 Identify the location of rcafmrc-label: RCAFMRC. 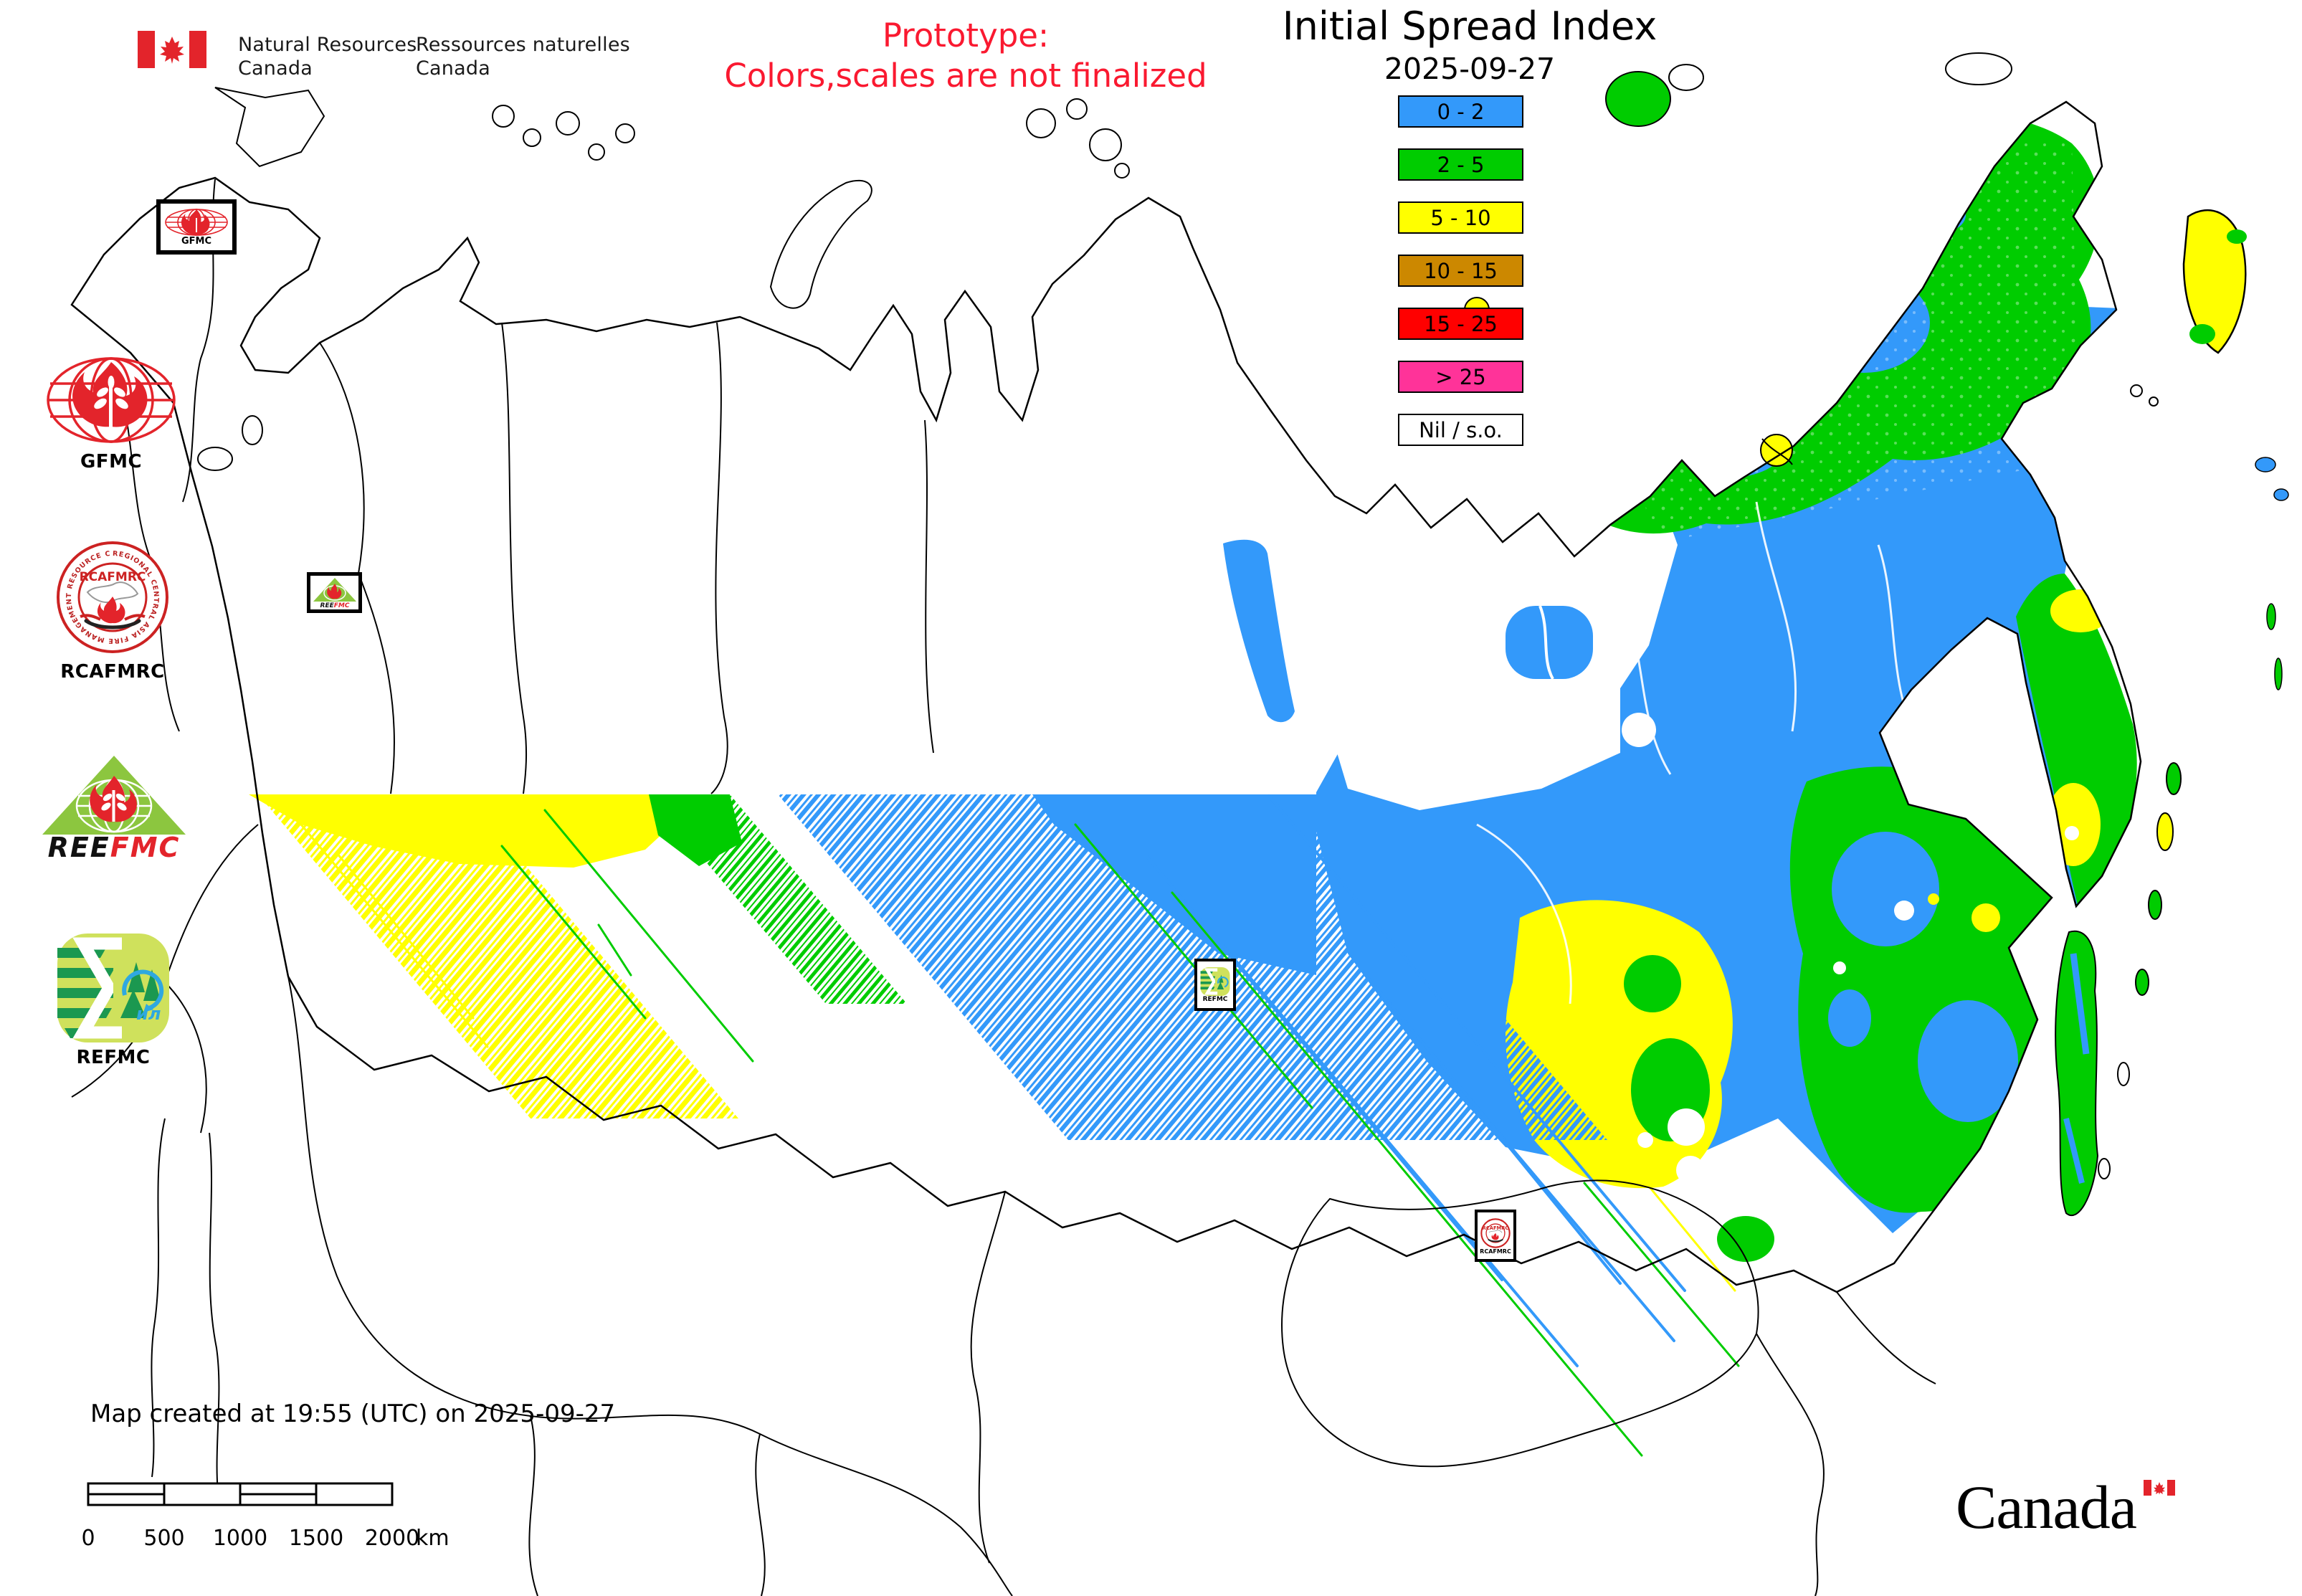
(113, 672).